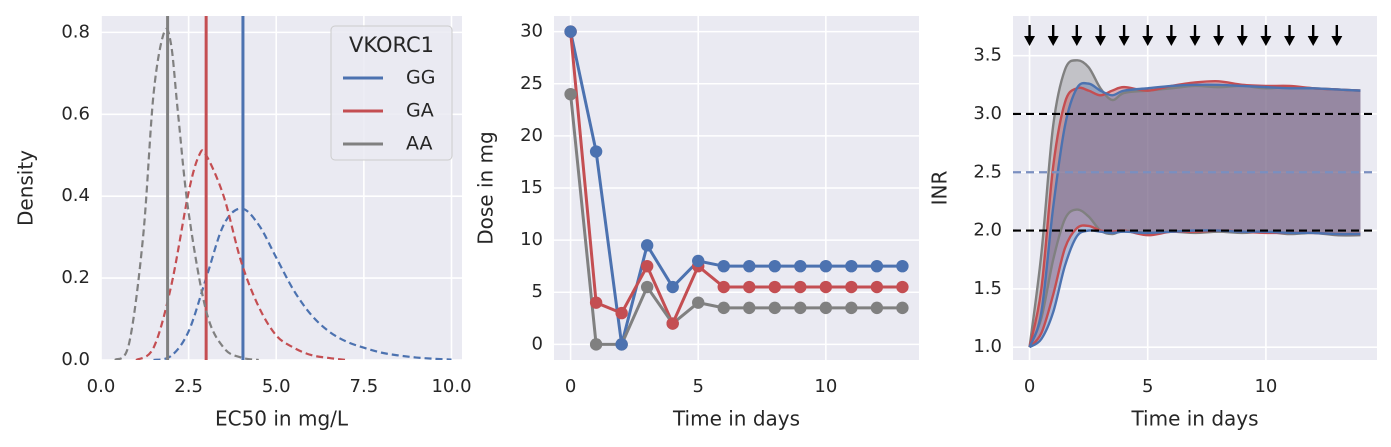  What do you see at coordinates (75, 195) in the screenshot?
I see `y-tick-label: 0.4` at bounding box center [75, 195].